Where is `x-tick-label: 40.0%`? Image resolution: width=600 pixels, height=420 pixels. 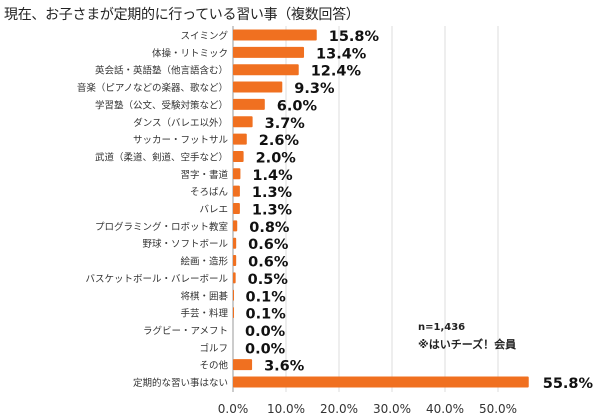
x-tick-label: 40.0% is located at coordinates (445, 409).